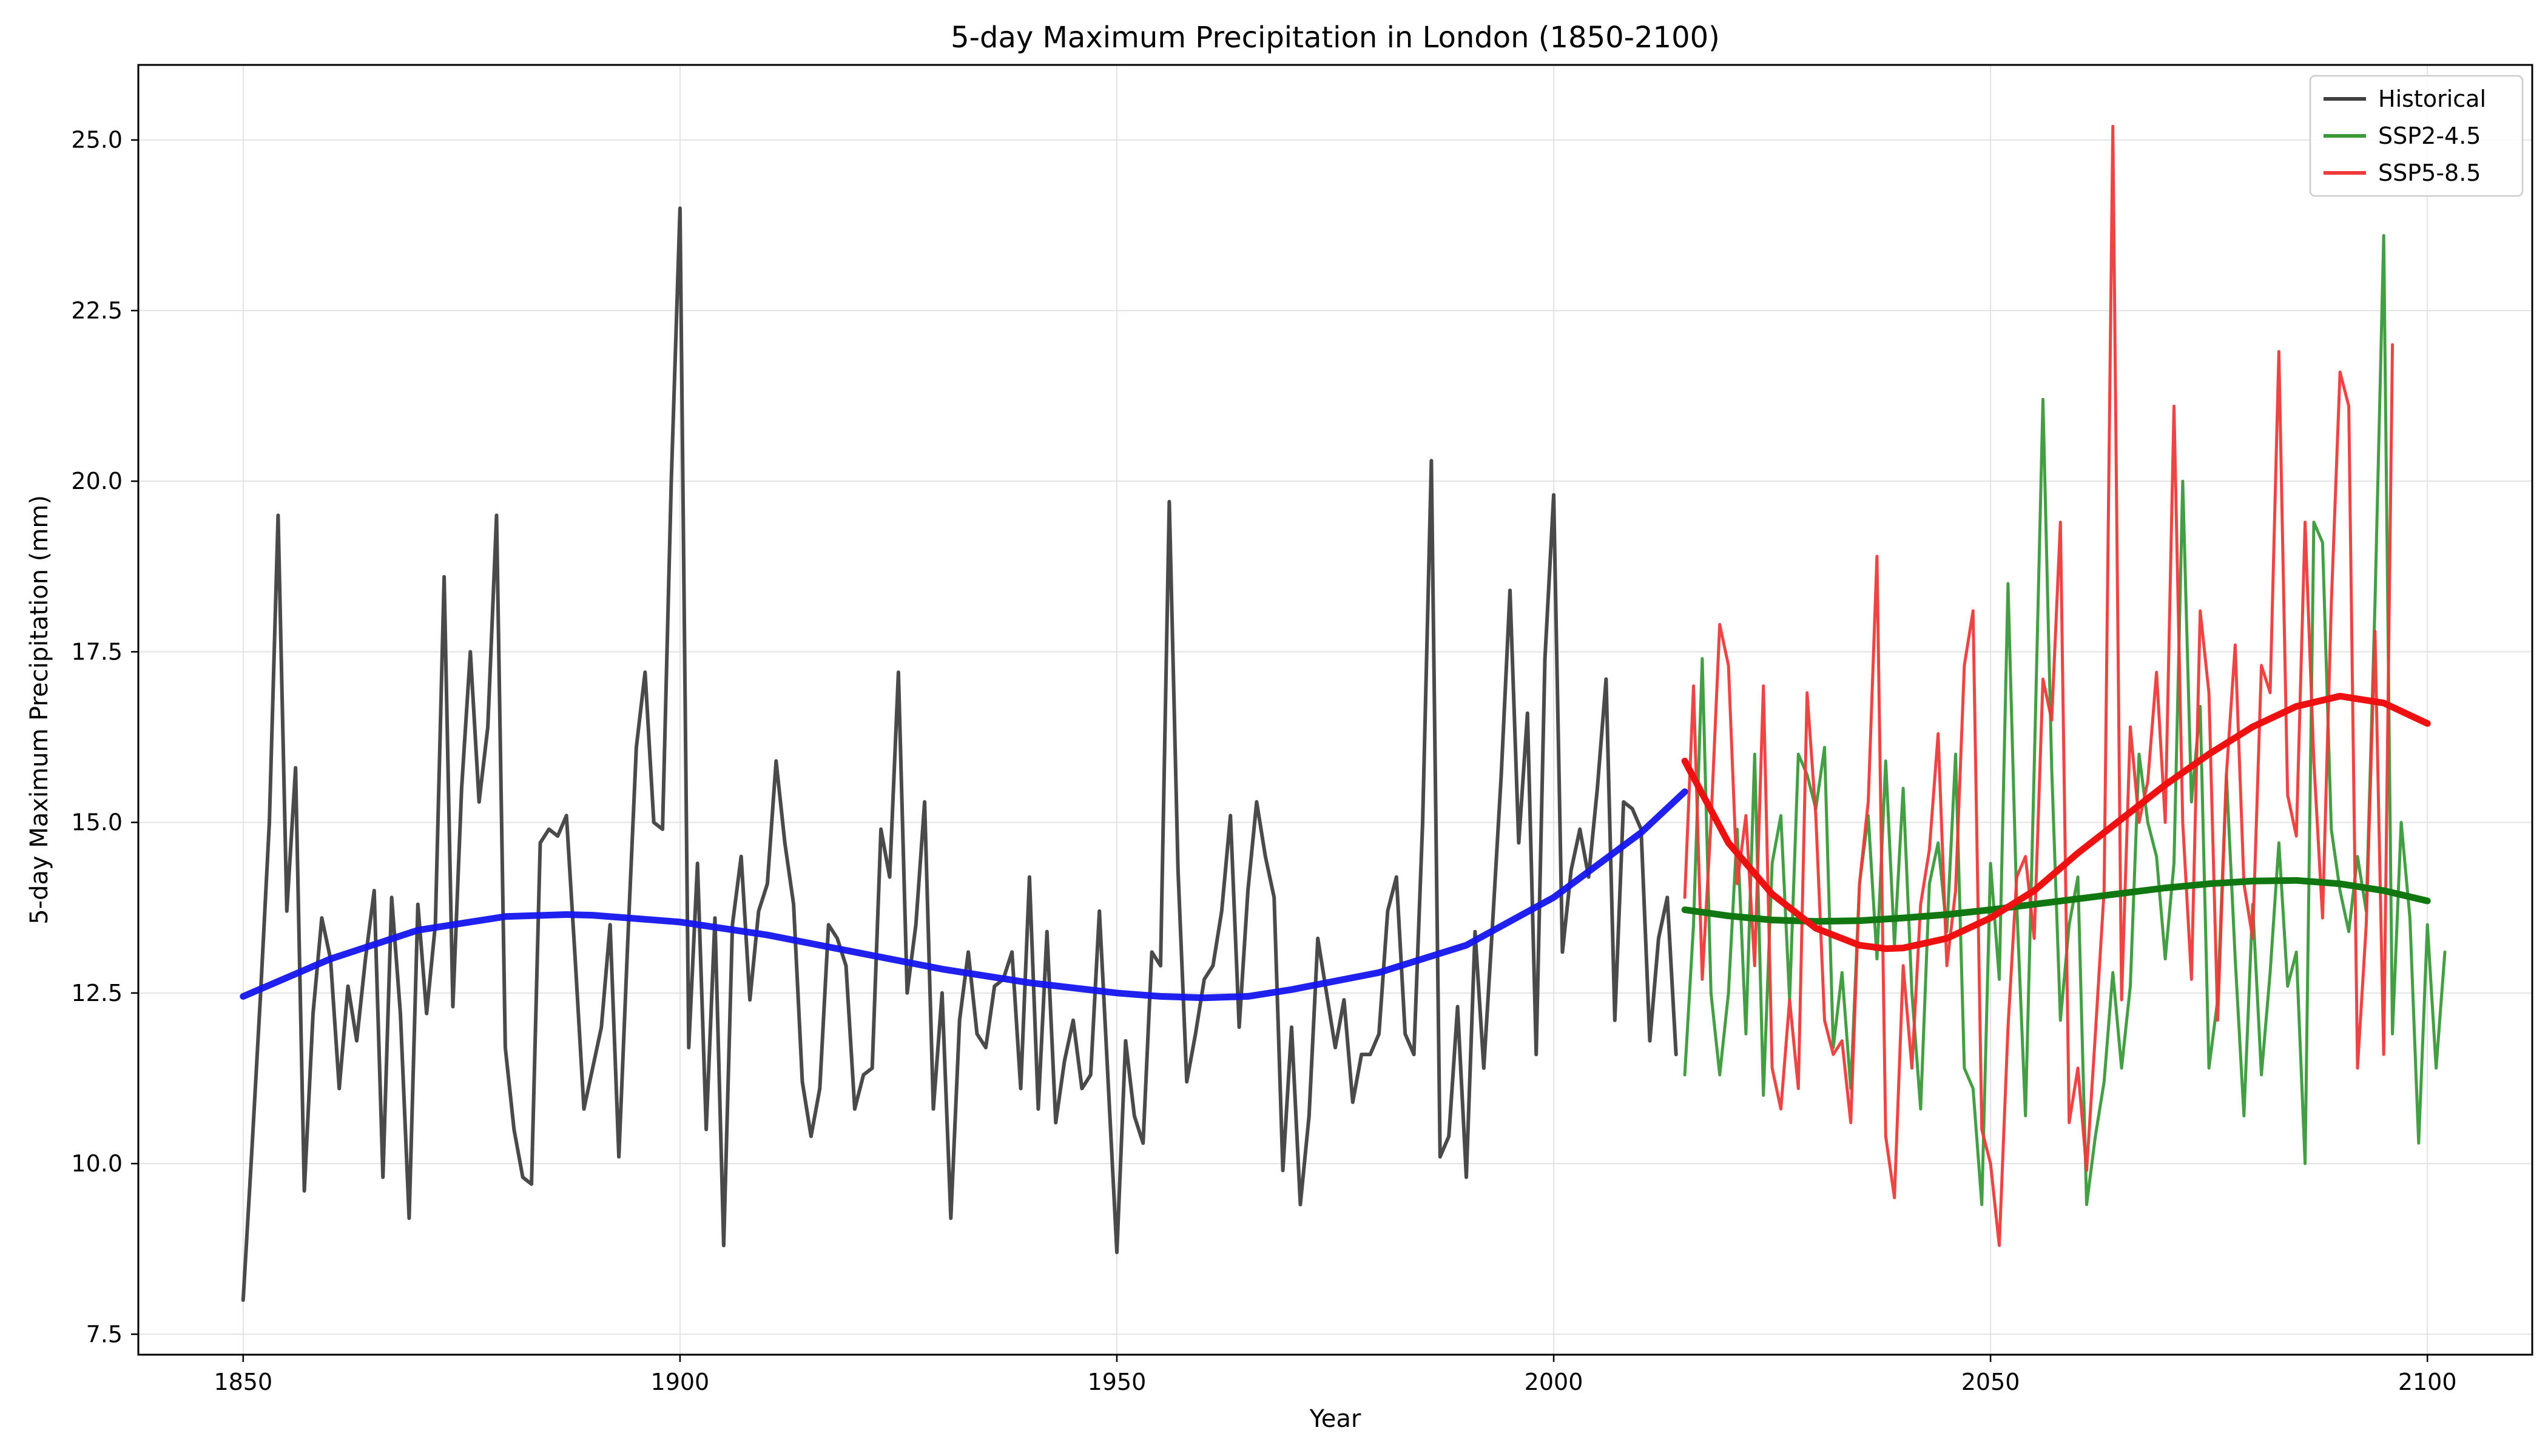 This screenshot has height=1456, width=2548. I want to click on legend-box, so click(2416, 136).